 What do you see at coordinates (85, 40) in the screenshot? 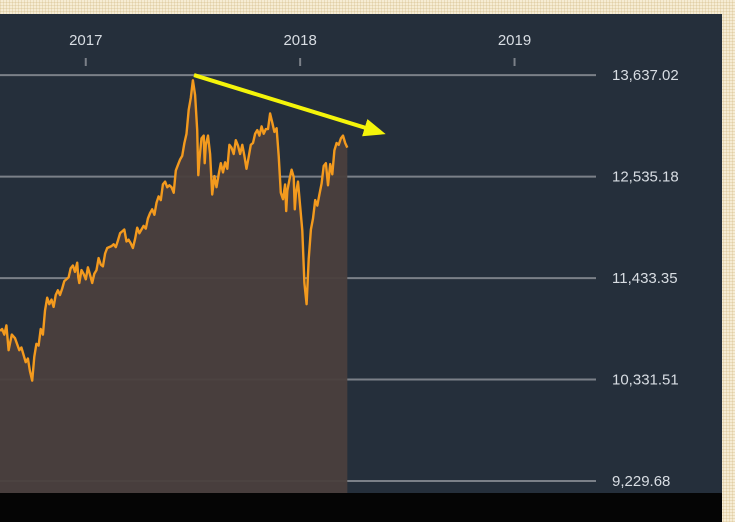
I see `x-tick-label-0: 2017` at bounding box center [85, 40].